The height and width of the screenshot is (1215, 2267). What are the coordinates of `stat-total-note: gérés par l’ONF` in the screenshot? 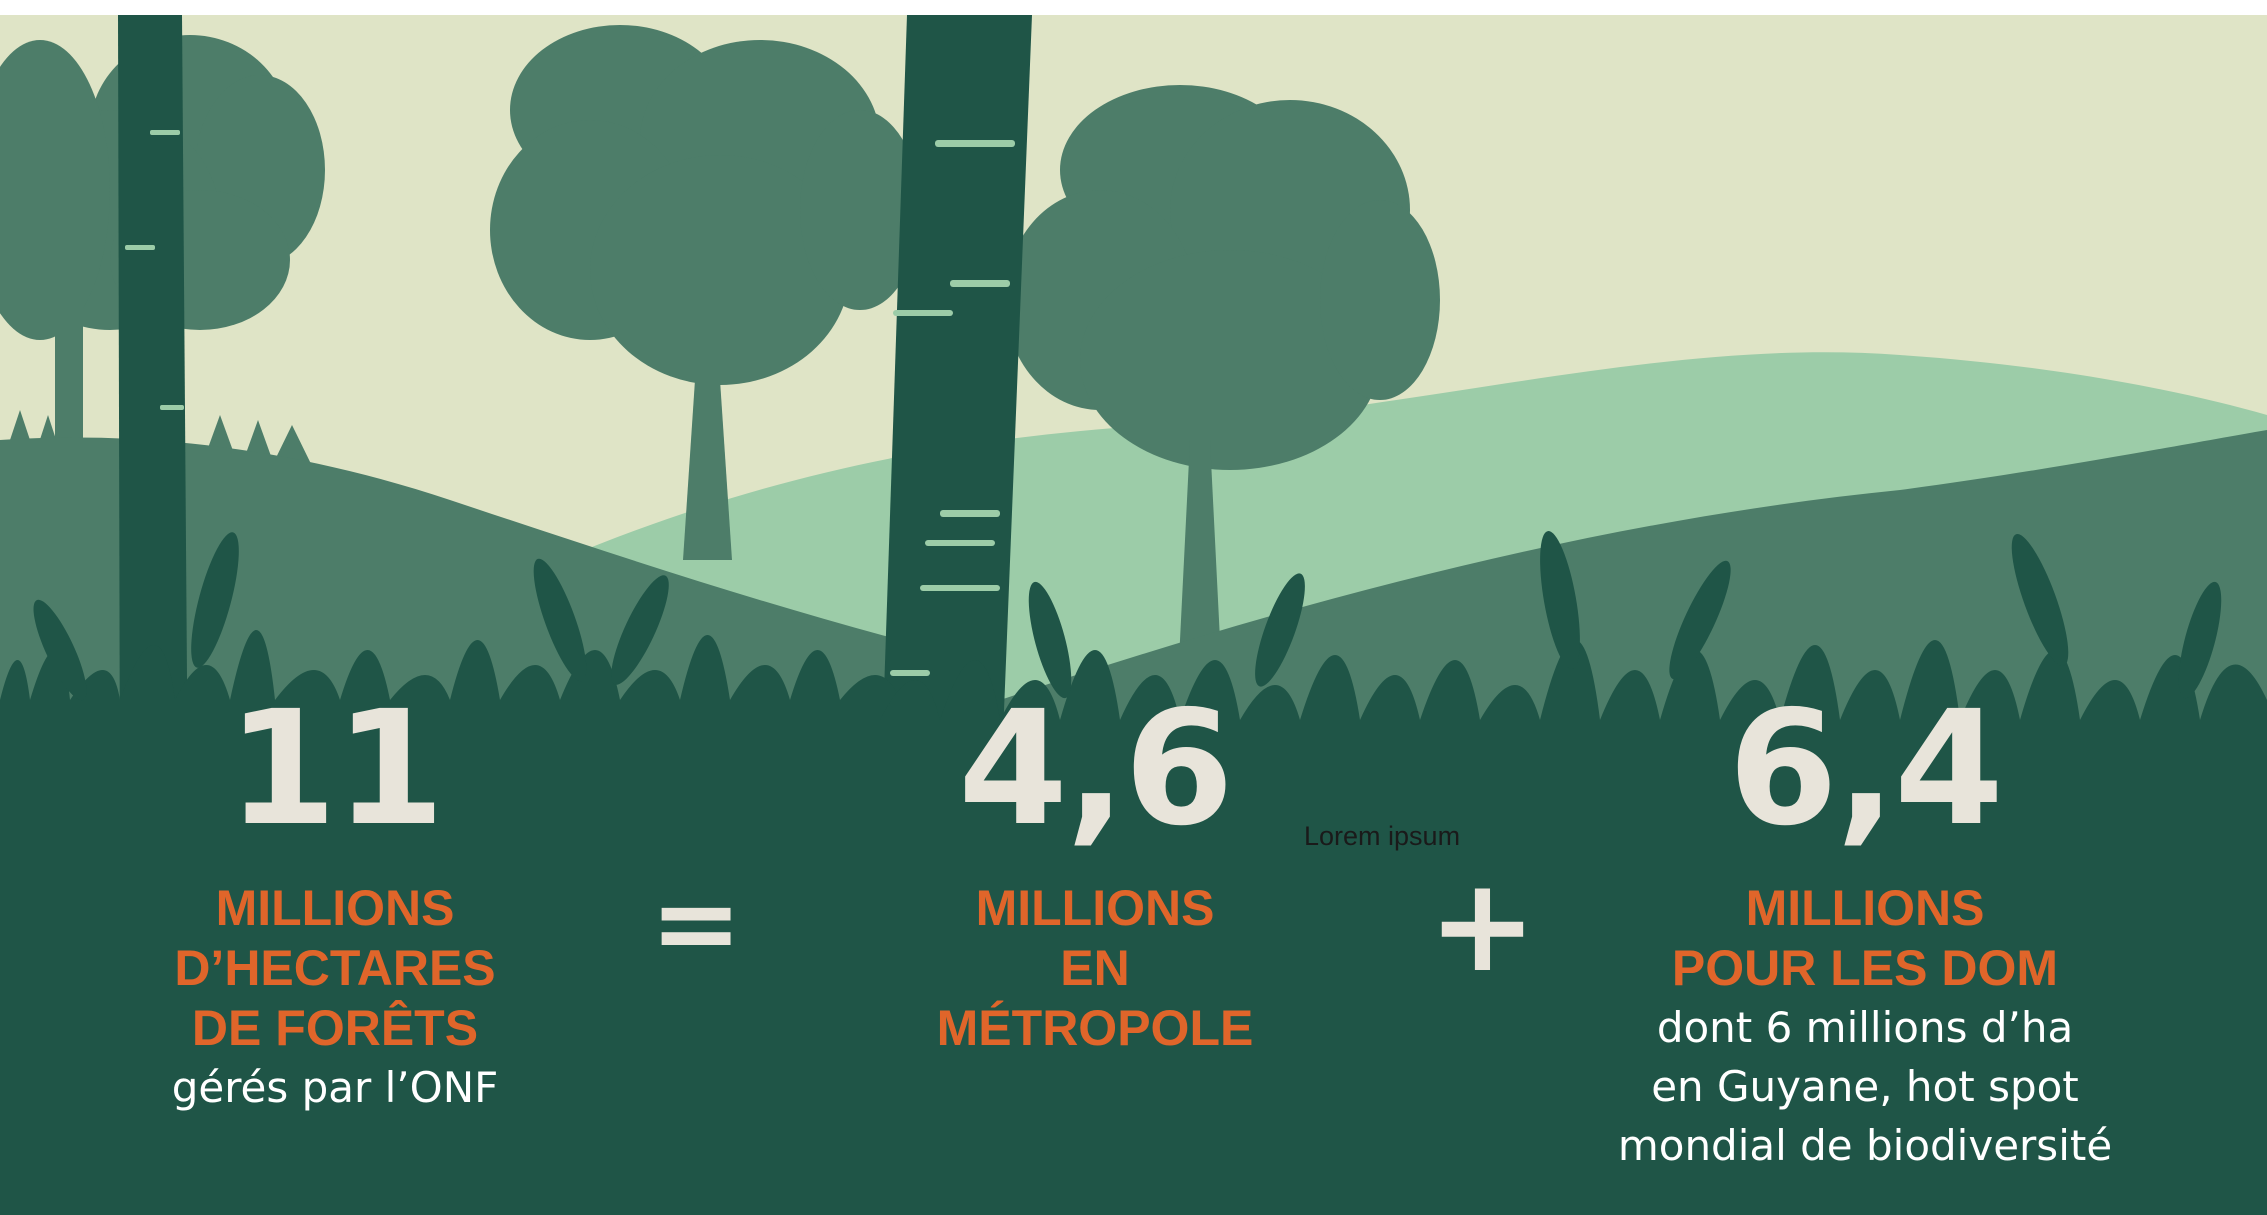 It's located at (335, 1087).